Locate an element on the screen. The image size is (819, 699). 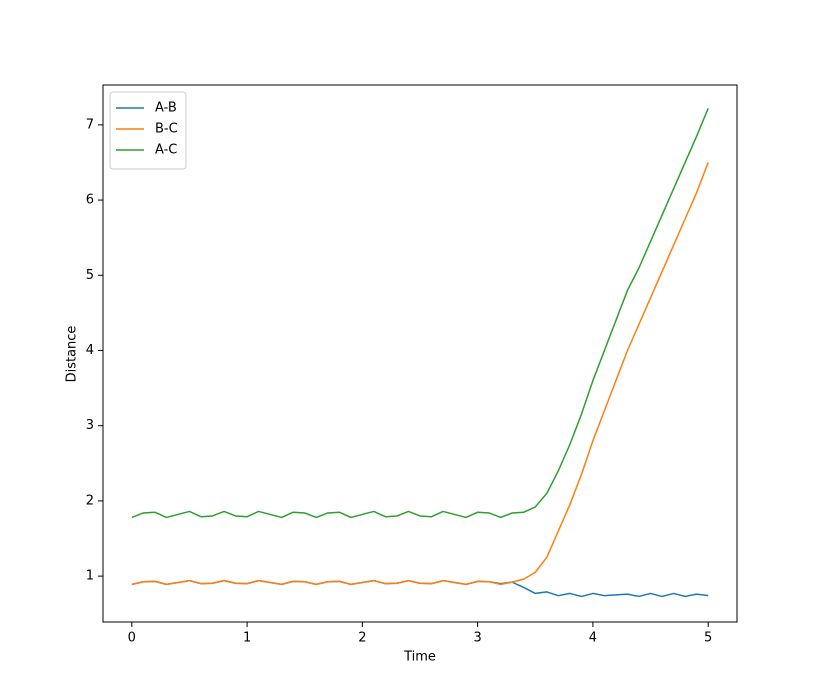
y-tick-label: 2 is located at coordinates (90, 500).